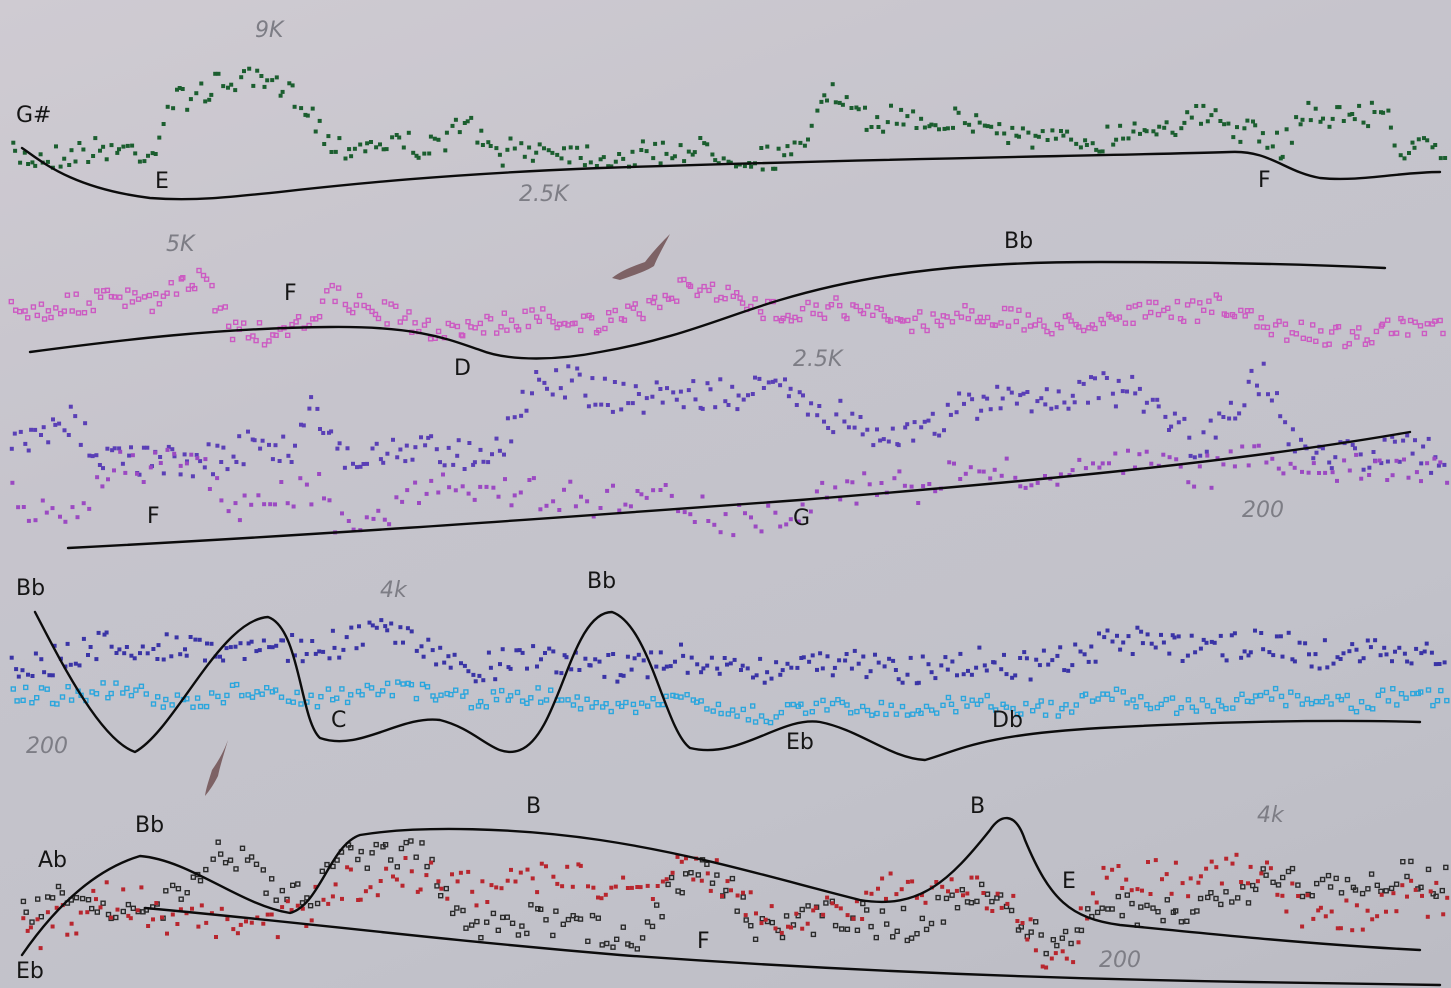 The image size is (1451, 988). Describe the element at coordinates (977, 806) in the screenshot. I see `note-label: B` at that location.